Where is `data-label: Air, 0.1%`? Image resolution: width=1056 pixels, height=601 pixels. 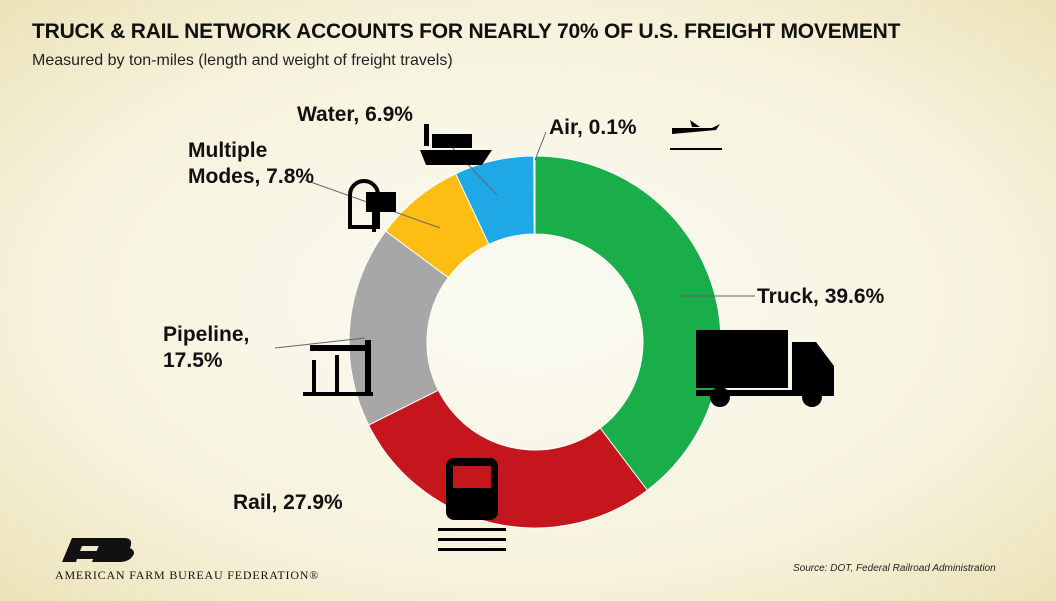
data-label: Air, 0.1% is located at coordinates (593, 127).